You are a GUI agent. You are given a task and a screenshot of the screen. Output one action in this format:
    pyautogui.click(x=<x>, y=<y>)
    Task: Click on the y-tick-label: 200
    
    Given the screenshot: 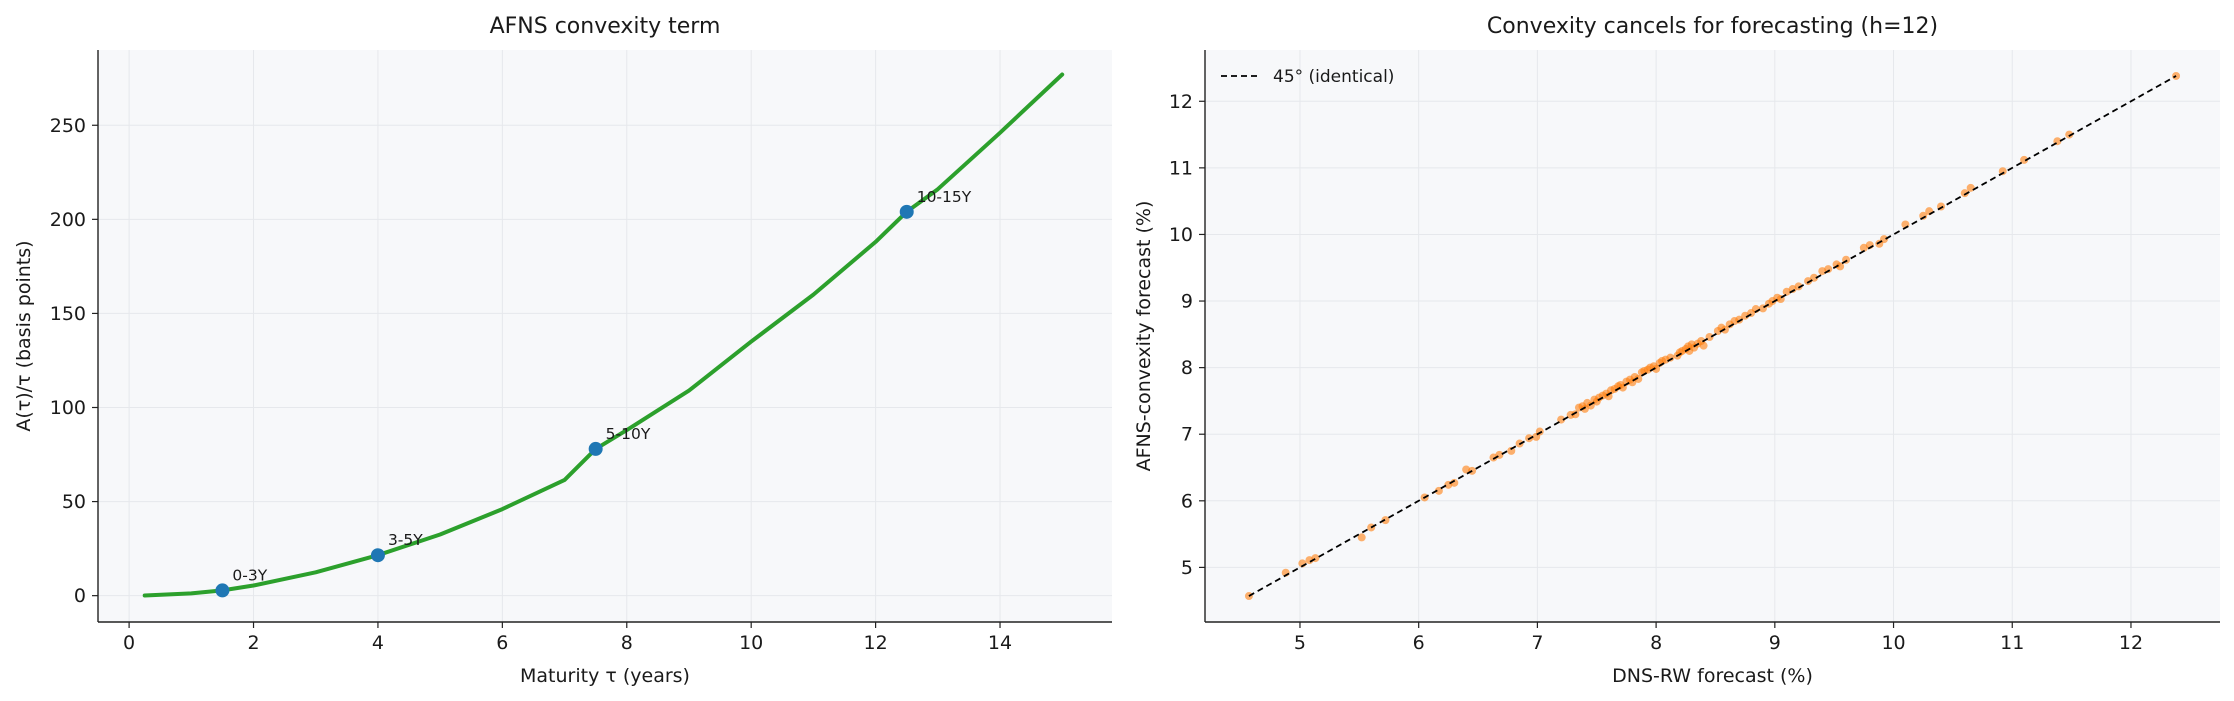 What is the action you would take?
    pyautogui.click(x=68, y=220)
    